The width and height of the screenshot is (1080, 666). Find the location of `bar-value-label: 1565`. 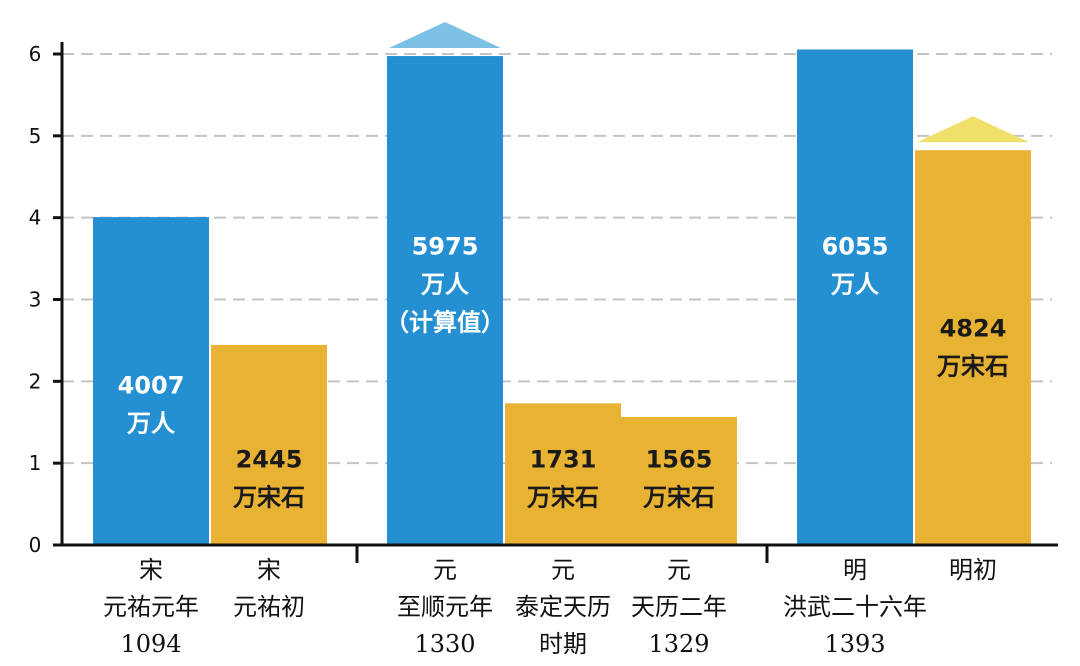

bar-value-label: 1565 is located at coordinates (679, 459).